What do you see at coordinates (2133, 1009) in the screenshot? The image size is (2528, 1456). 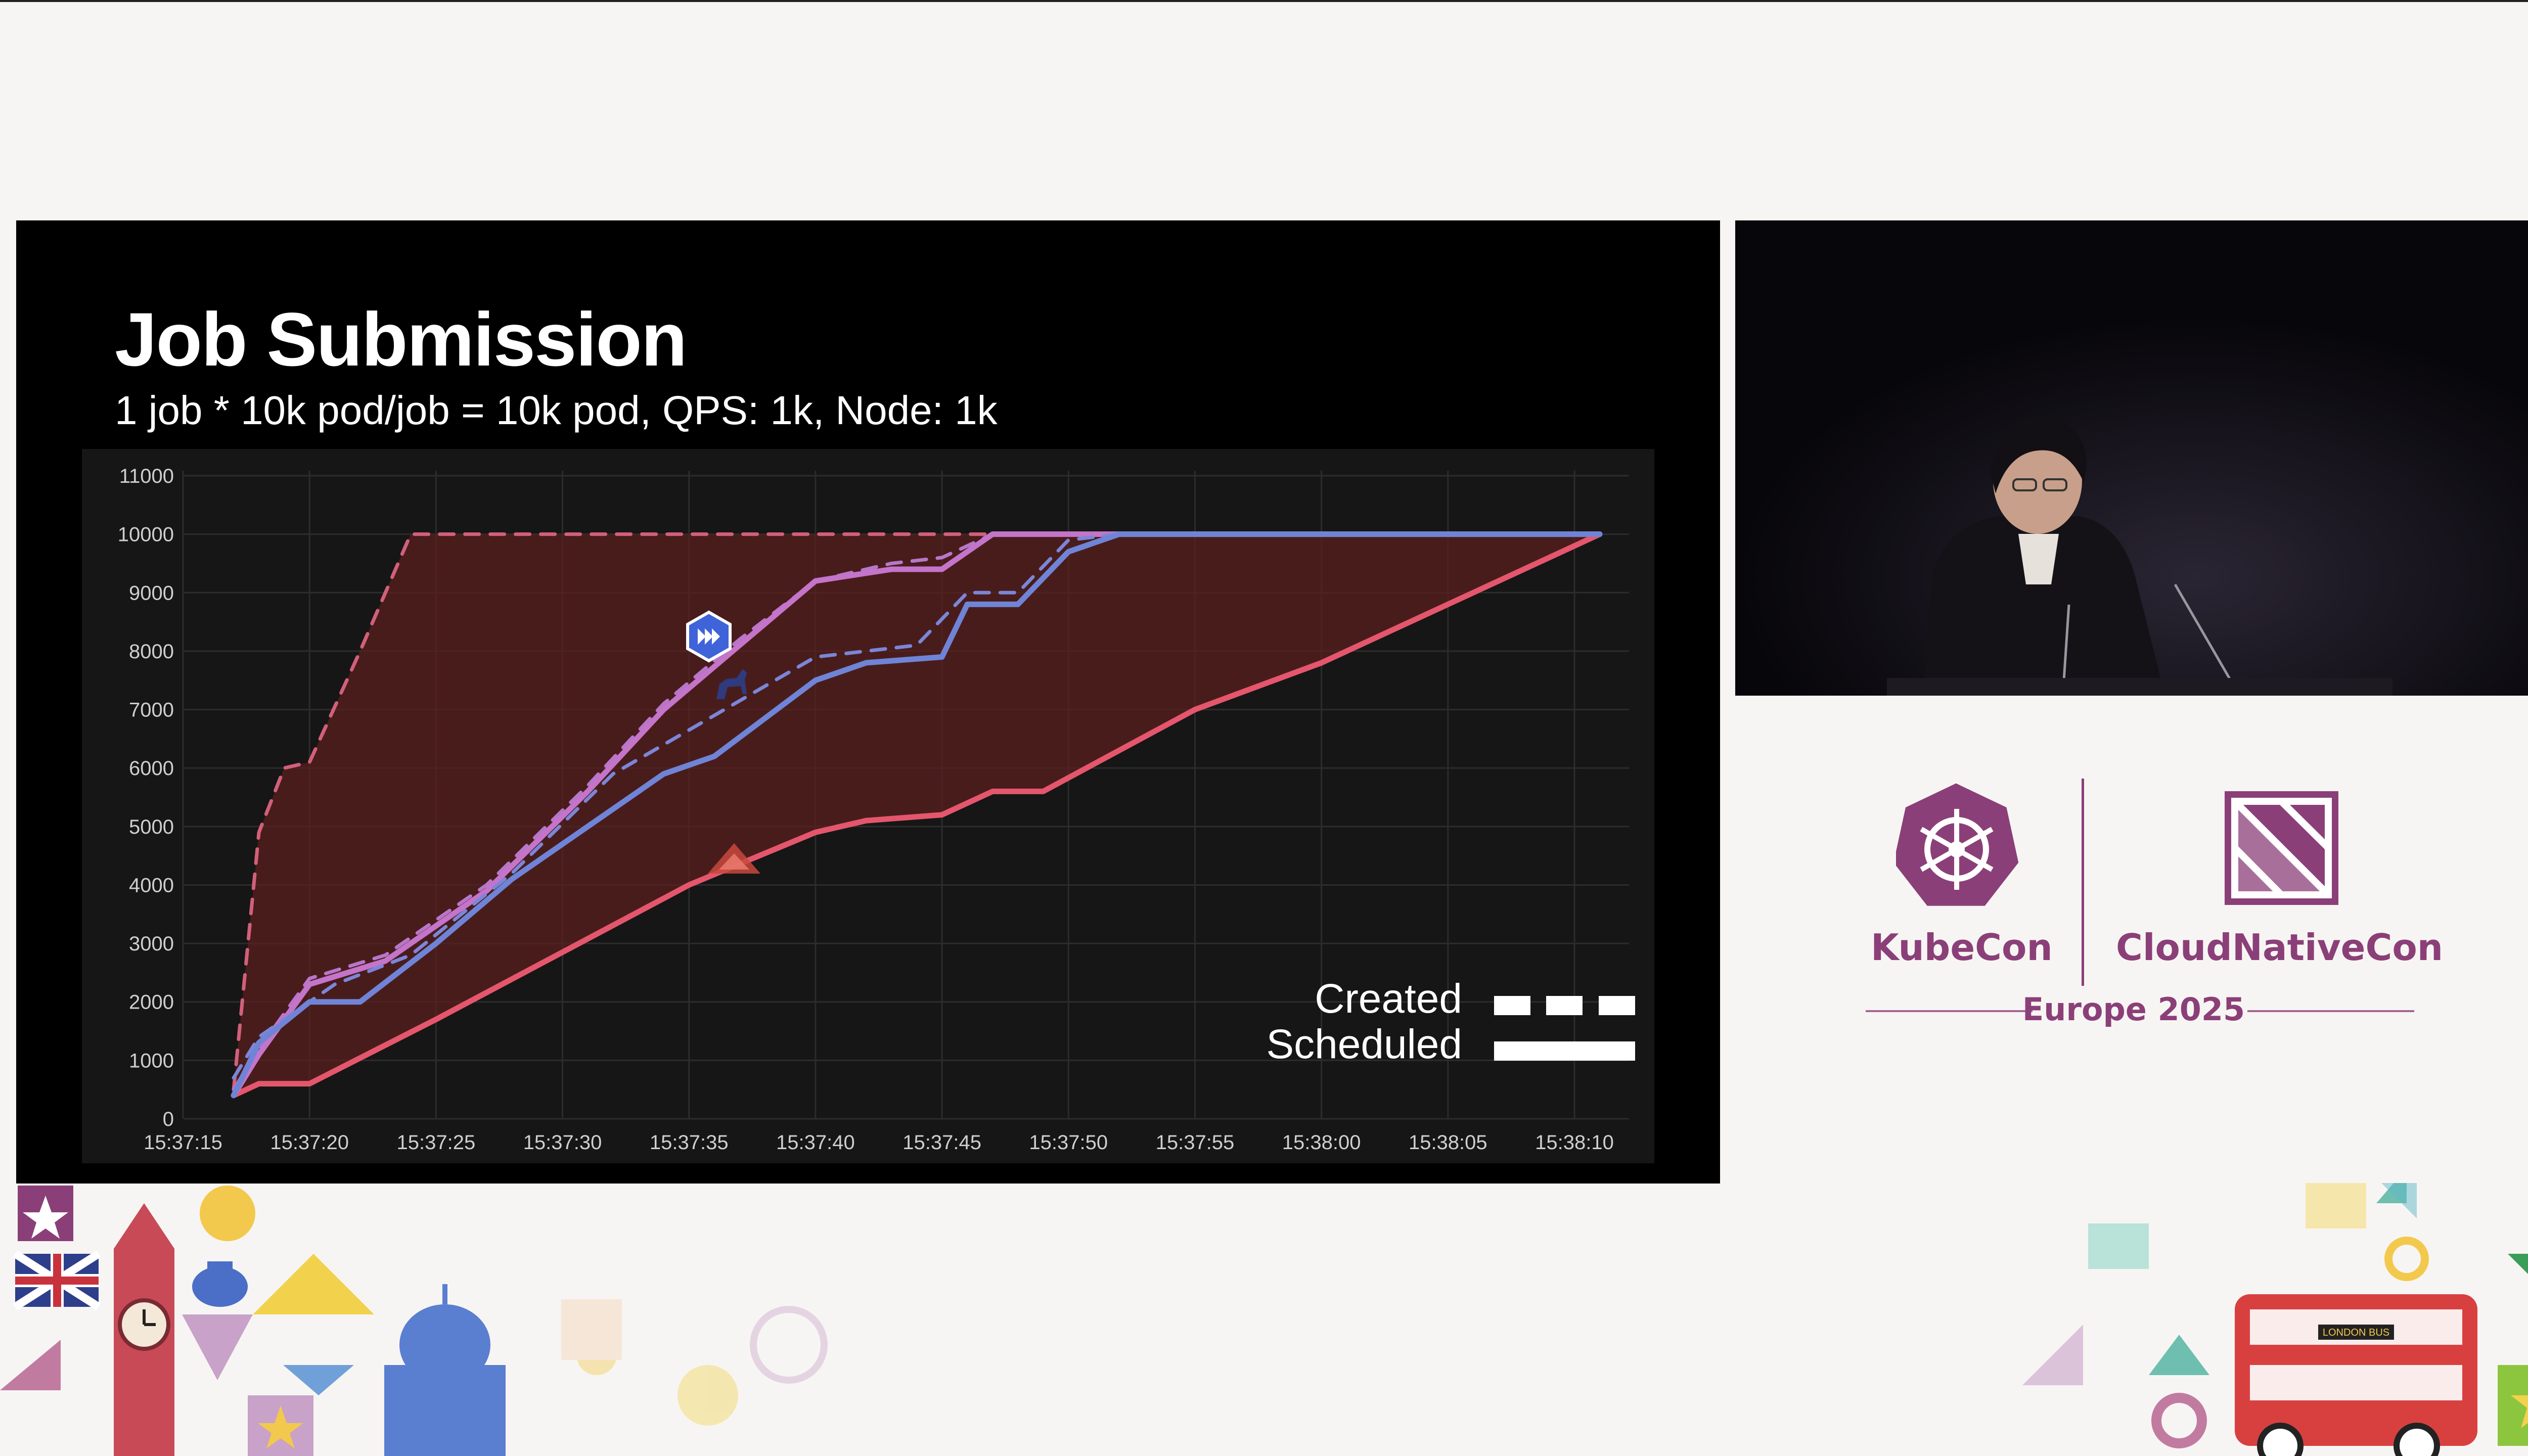 I see `event-edition: Europe 2025` at bounding box center [2133, 1009].